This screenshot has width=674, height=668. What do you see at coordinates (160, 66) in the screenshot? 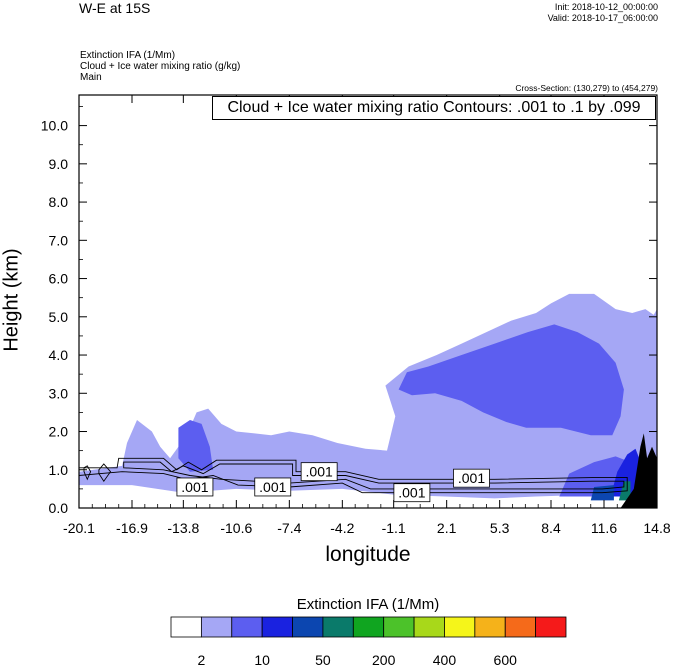
I see `field-label-mixing-ratio: Cloud + Ice water mixing ratio (g/kg)` at bounding box center [160, 66].